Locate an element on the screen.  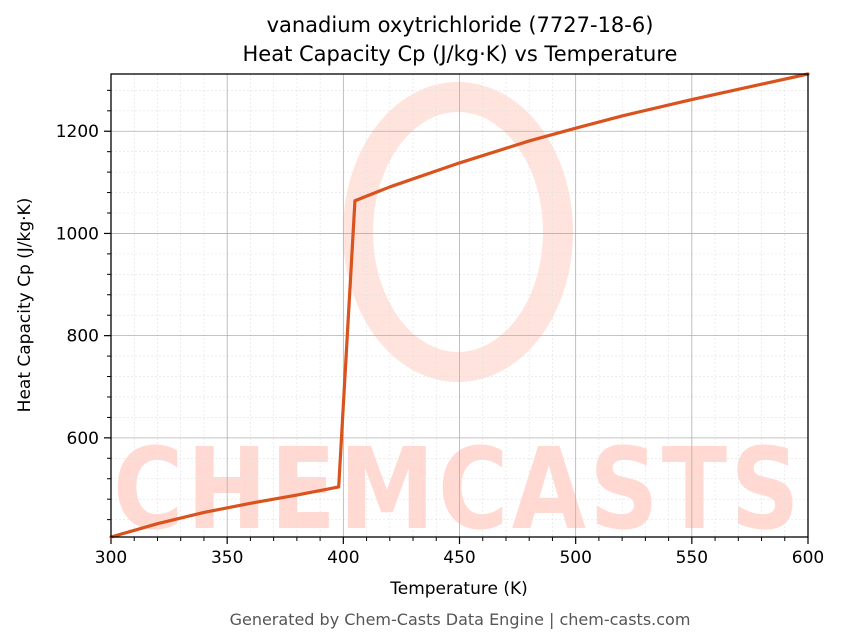
x-tick-label: 600 is located at coordinates (808, 558).